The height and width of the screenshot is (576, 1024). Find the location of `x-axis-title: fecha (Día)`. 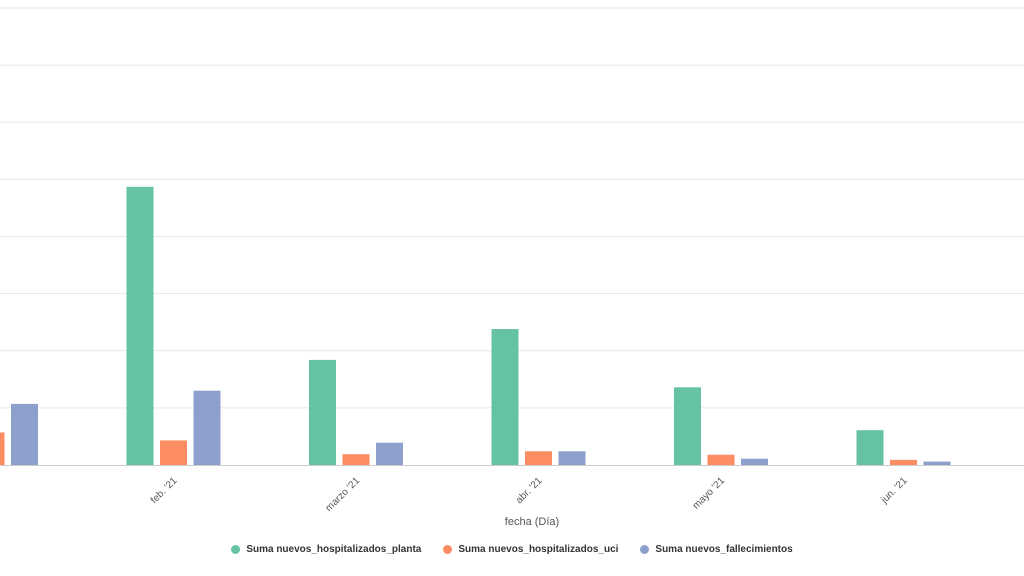

x-axis-title: fecha (Día) is located at coordinates (532, 522).